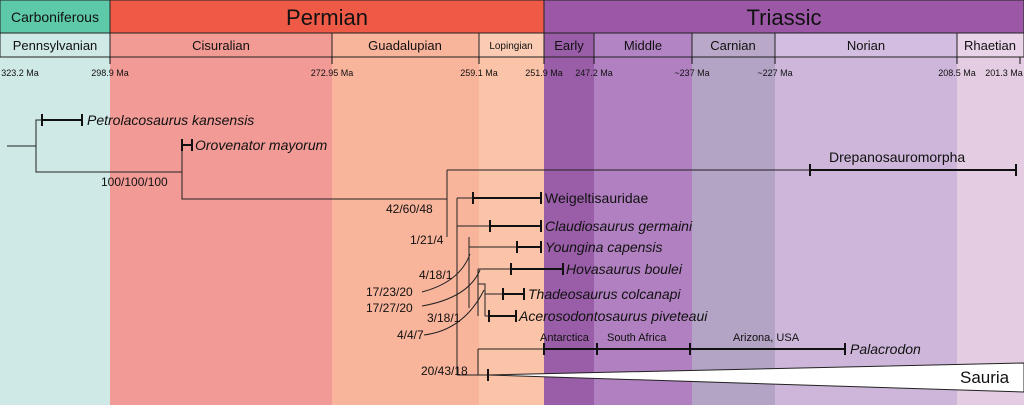 The width and height of the screenshot is (1024, 405). What do you see at coordinates (444, 371) in the screenshot?
I see `support-value: 20/43/18` at bounding box center [444, 371].